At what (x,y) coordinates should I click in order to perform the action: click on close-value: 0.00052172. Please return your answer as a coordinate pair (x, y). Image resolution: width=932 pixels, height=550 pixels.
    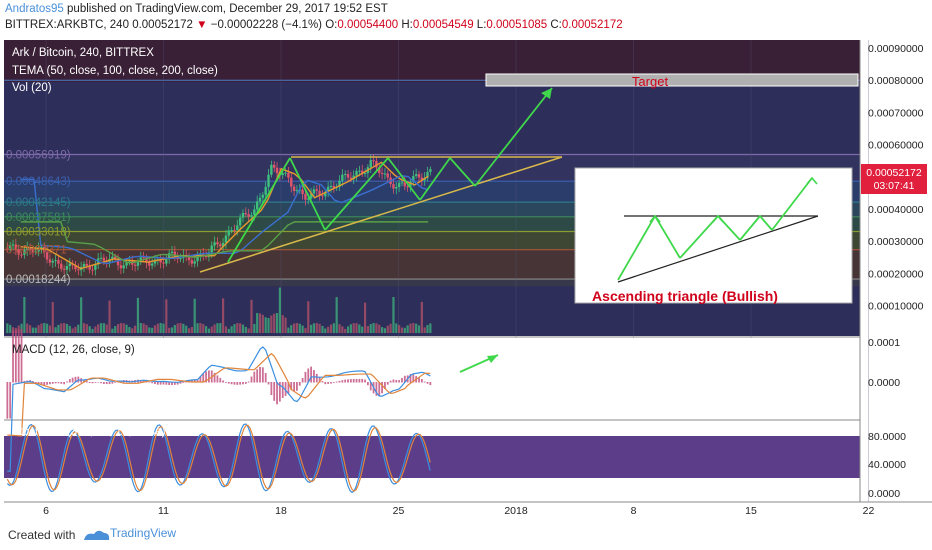
    Looking at the image, I should click on (592, 25).